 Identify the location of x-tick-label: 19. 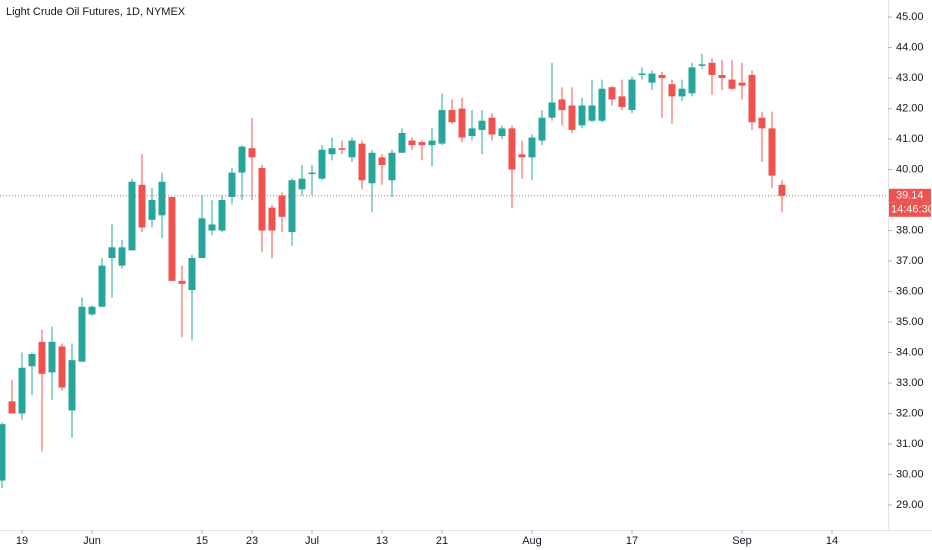
(22, 541).